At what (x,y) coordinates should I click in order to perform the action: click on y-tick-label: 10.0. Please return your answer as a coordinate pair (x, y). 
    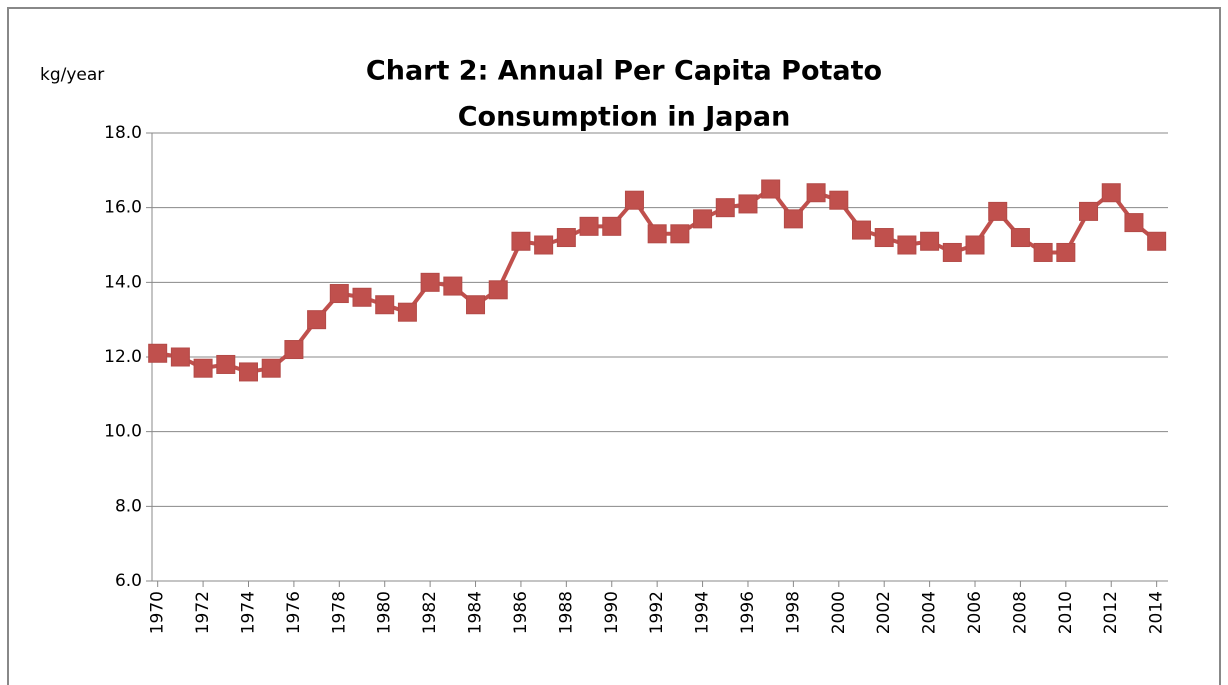
    Looking at the image, I should click on (123, 432).